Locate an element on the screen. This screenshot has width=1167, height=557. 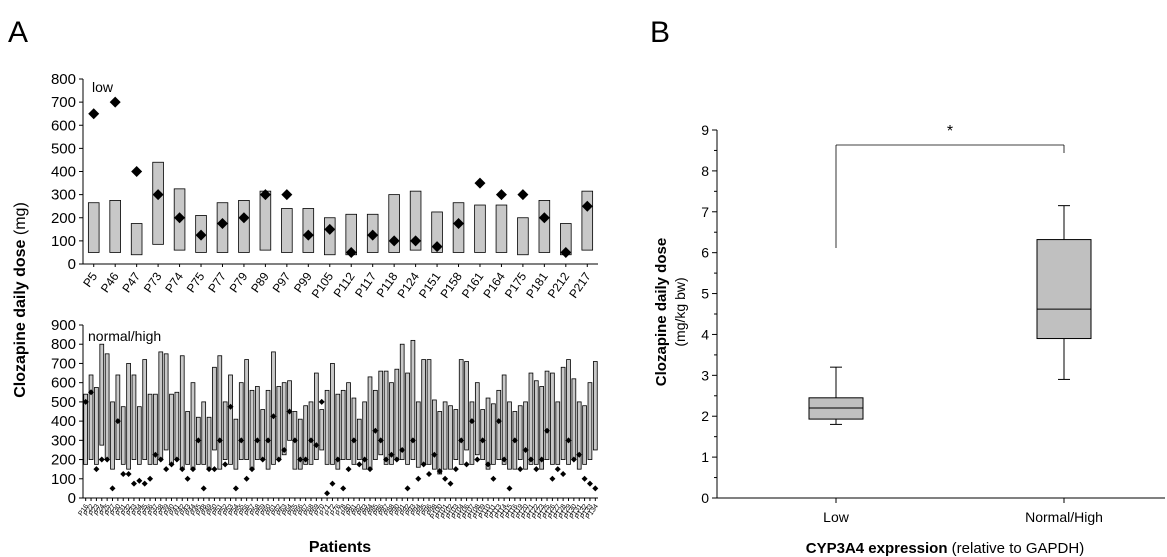
y-tick-label: 200 is located at coordinates (63, 460).